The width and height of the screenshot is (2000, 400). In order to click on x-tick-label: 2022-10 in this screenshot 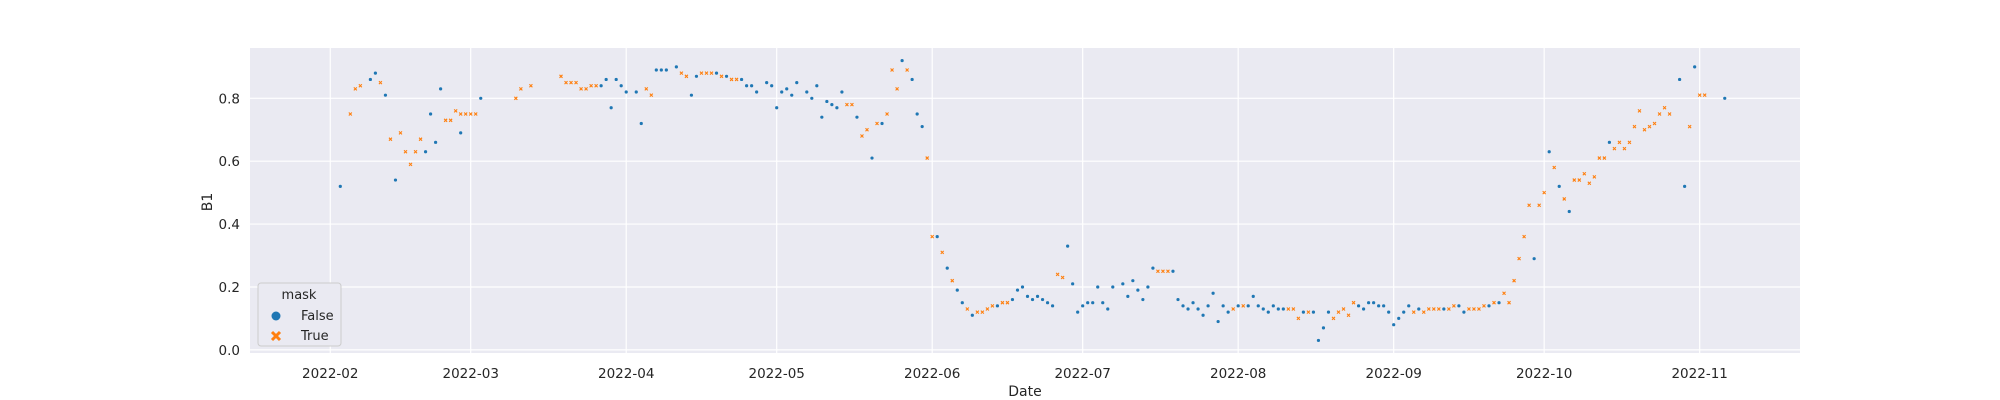, I will do `click(1544, 374)`.